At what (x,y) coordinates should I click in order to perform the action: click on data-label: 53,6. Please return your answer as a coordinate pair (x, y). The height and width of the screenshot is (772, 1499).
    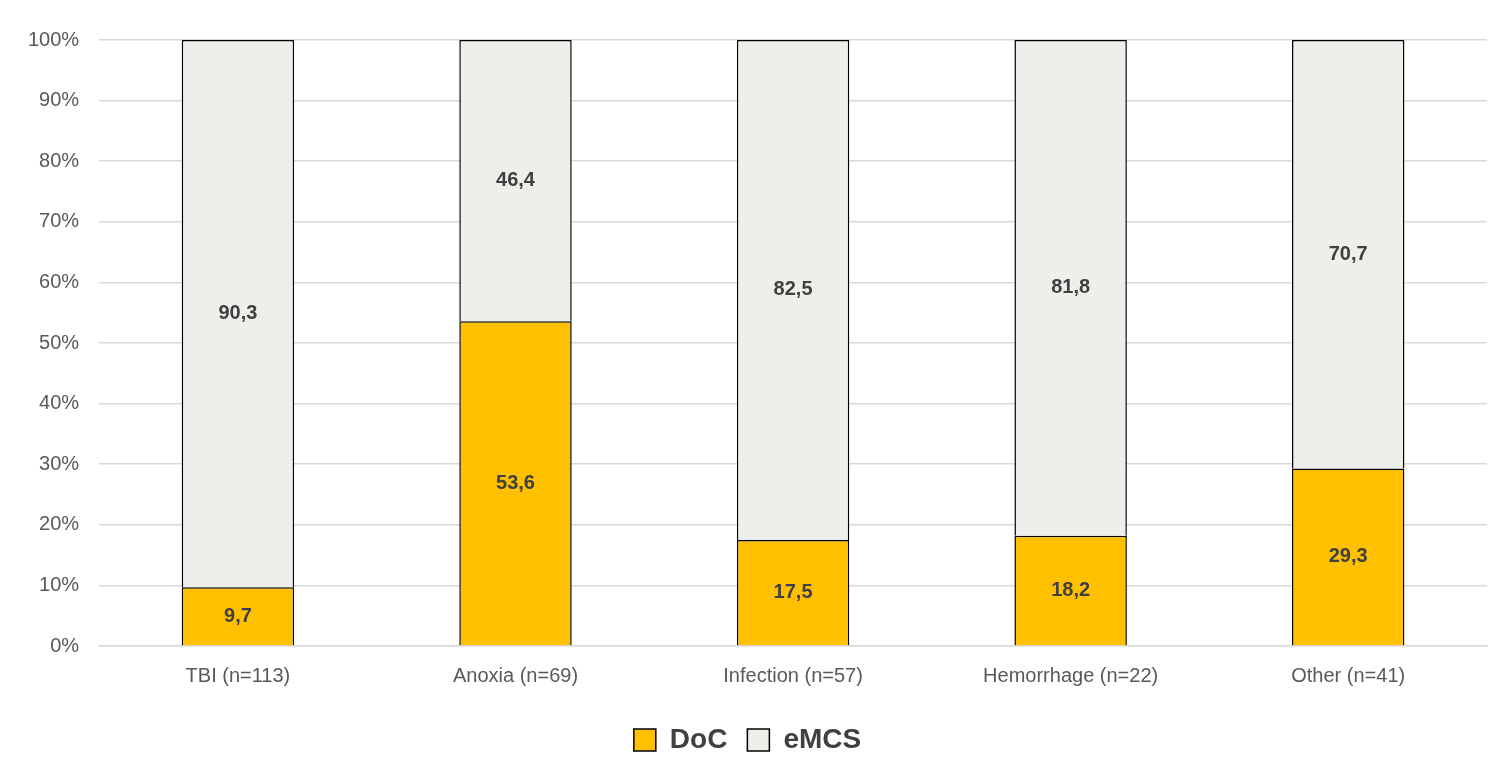
    Looking at the image, I should click on (515, 481).